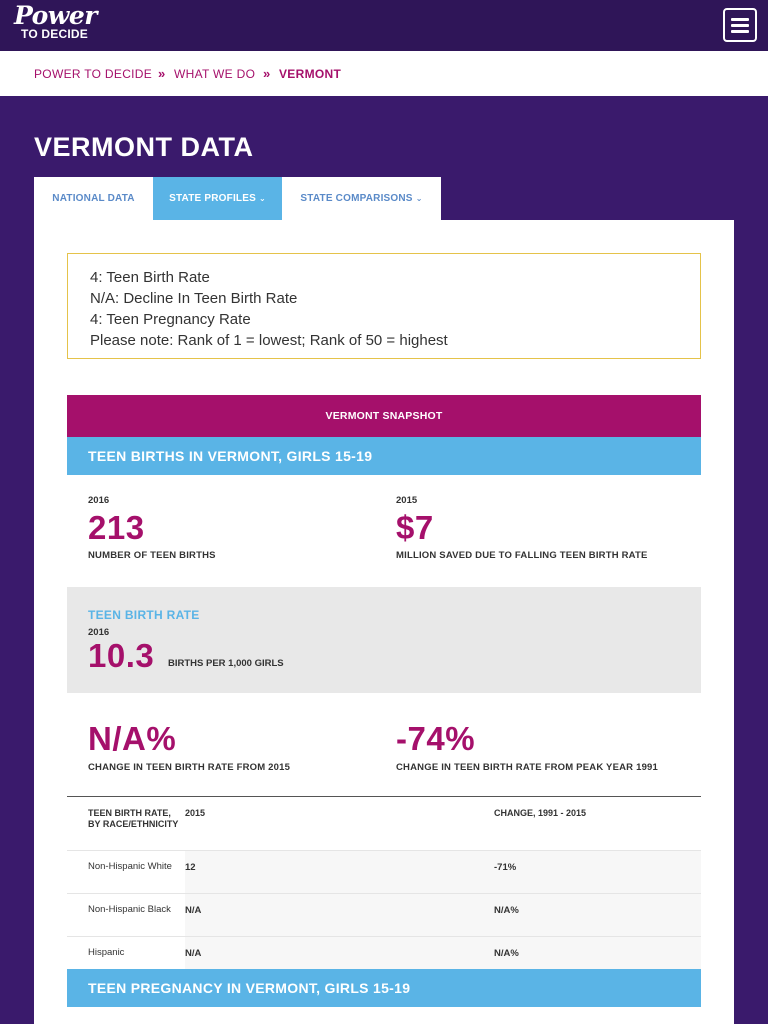 Image resolution: width=768 pixels, height=1024 pixels. I want to click on stat-value: 213, so click(116, 527).